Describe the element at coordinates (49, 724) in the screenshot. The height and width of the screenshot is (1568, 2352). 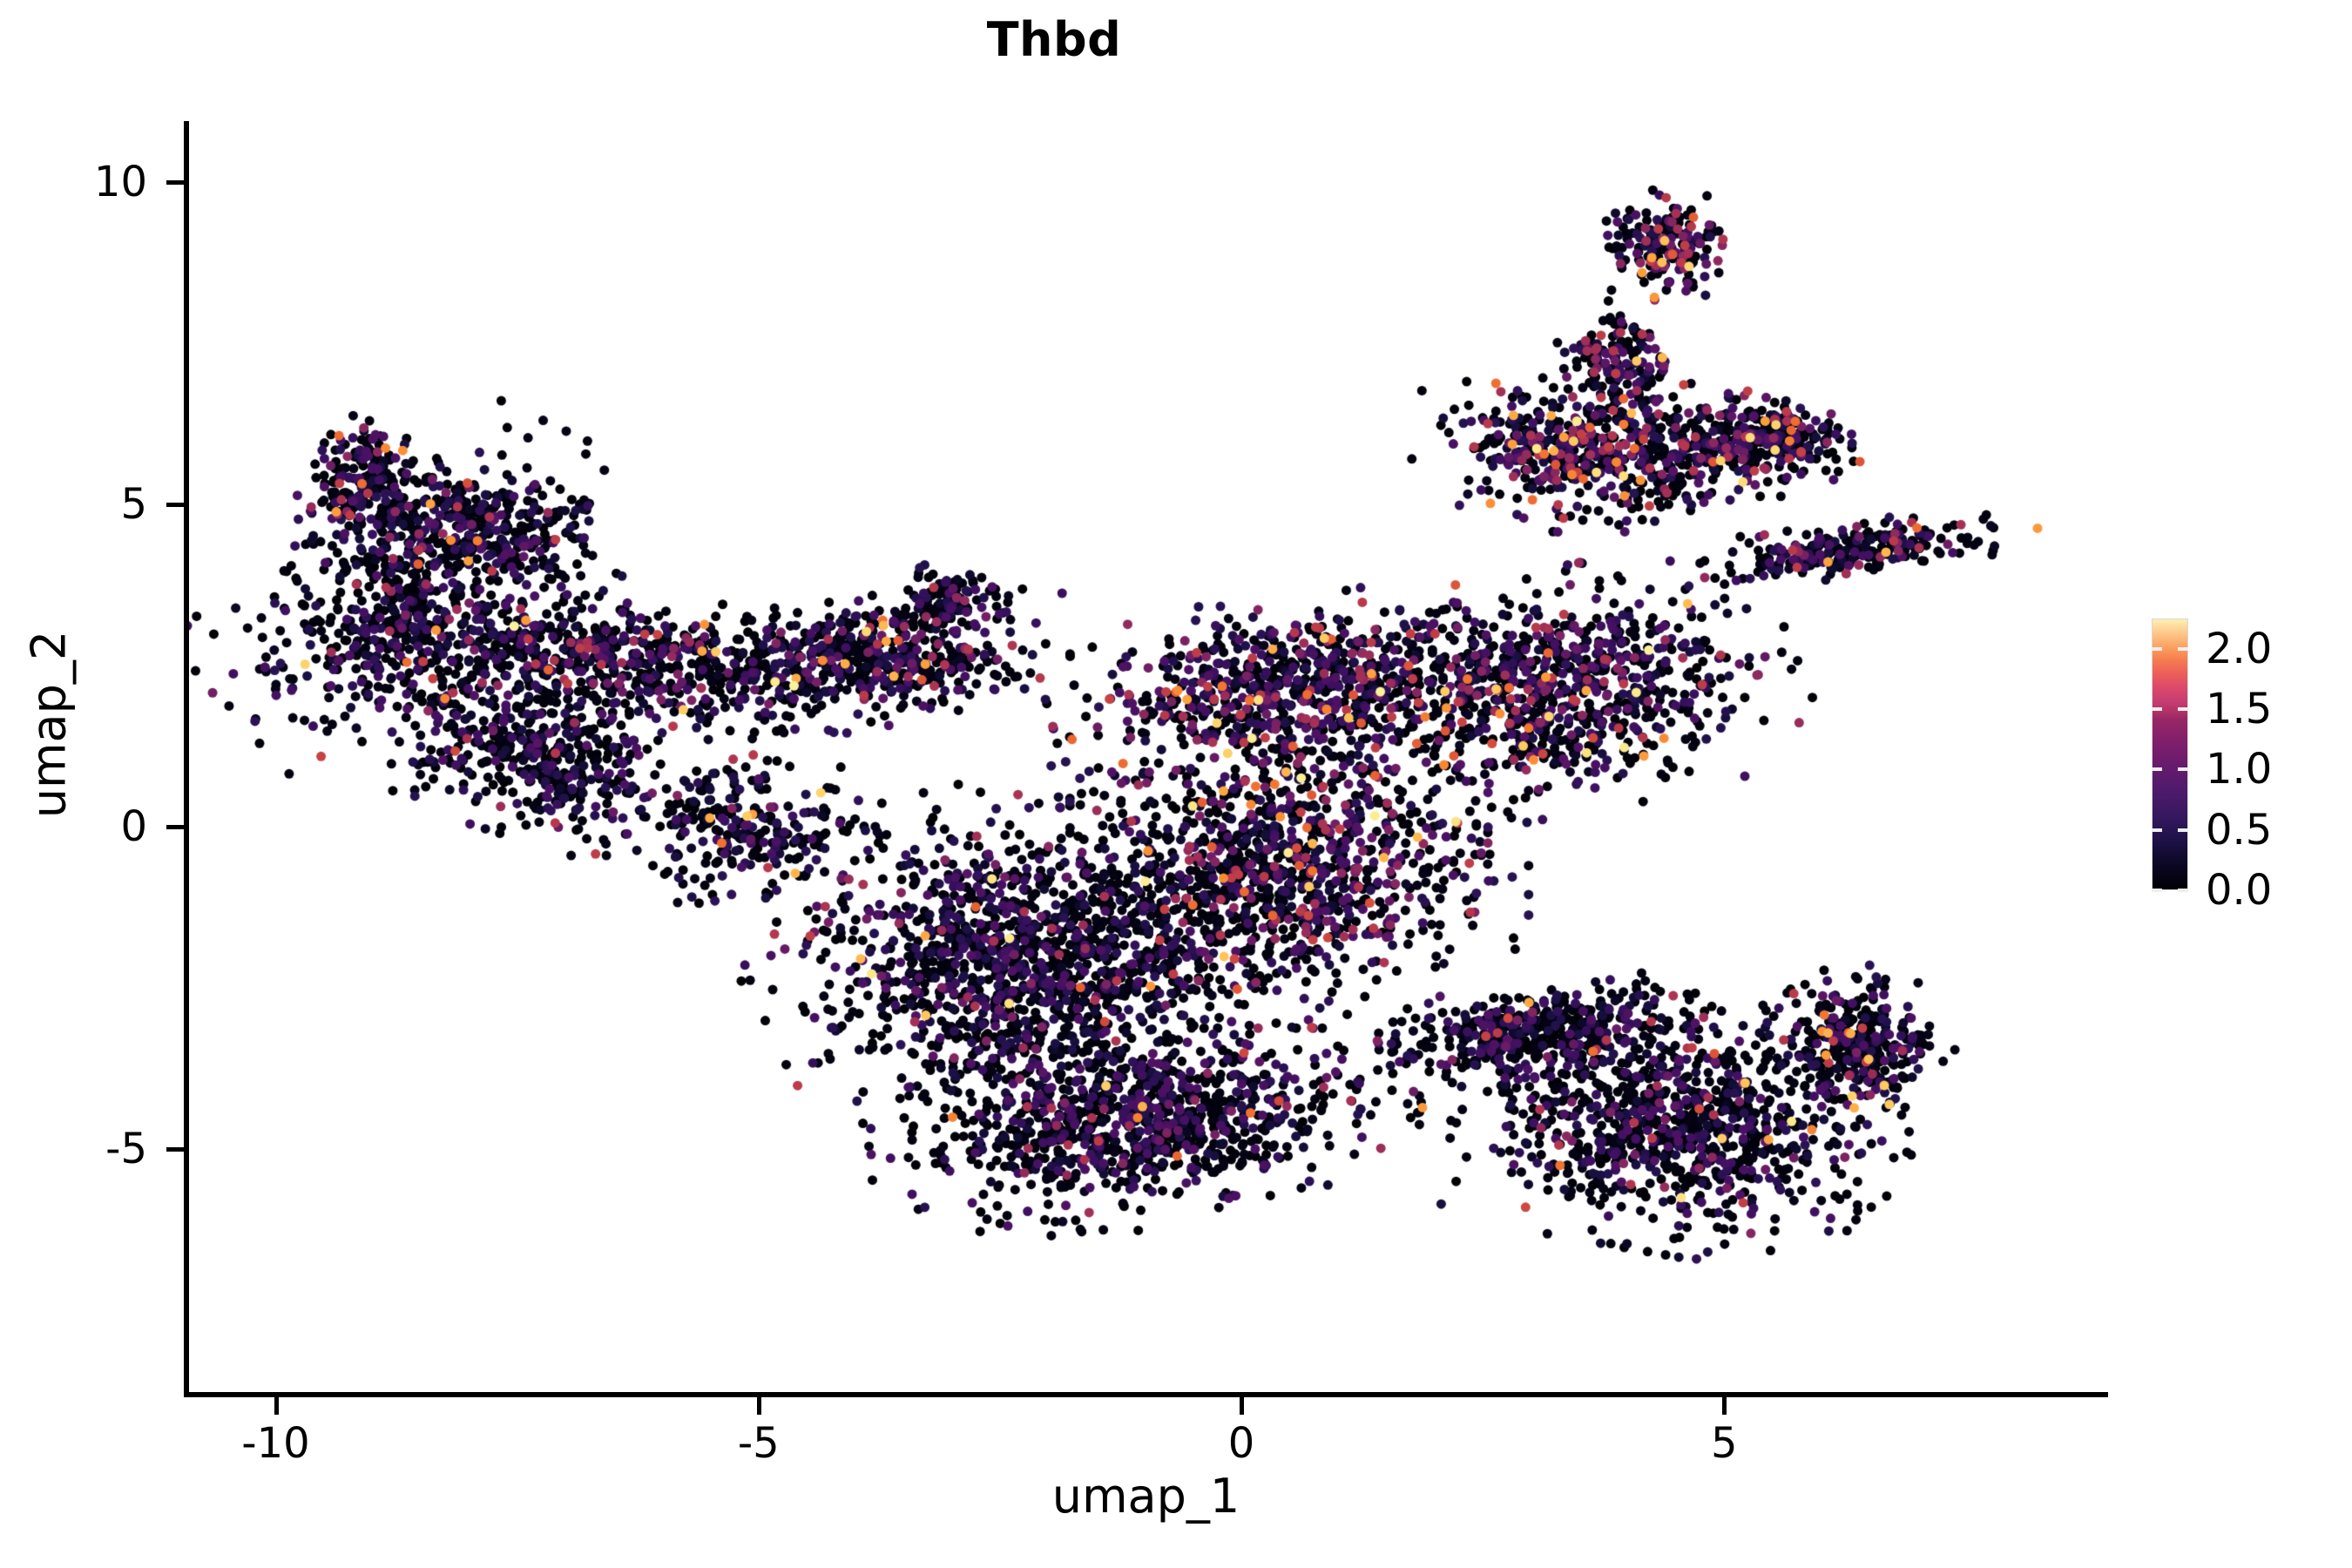
I see `y-axis-label: umap_2` at that location.